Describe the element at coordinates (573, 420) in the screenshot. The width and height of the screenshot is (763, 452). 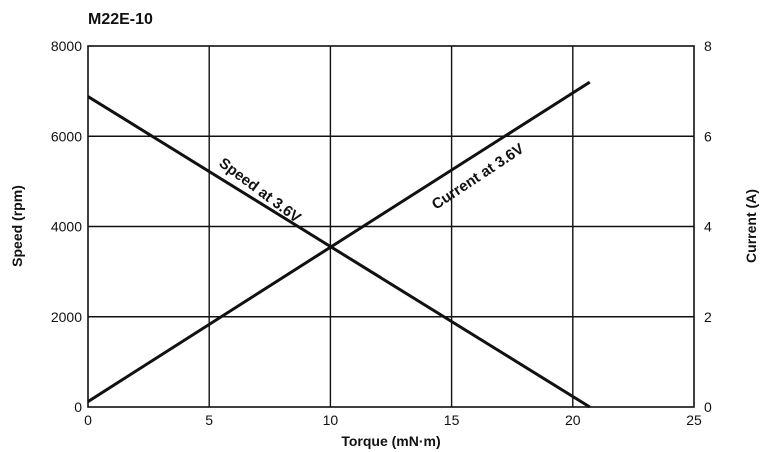
I see `x-tick-label: 20` at that location.